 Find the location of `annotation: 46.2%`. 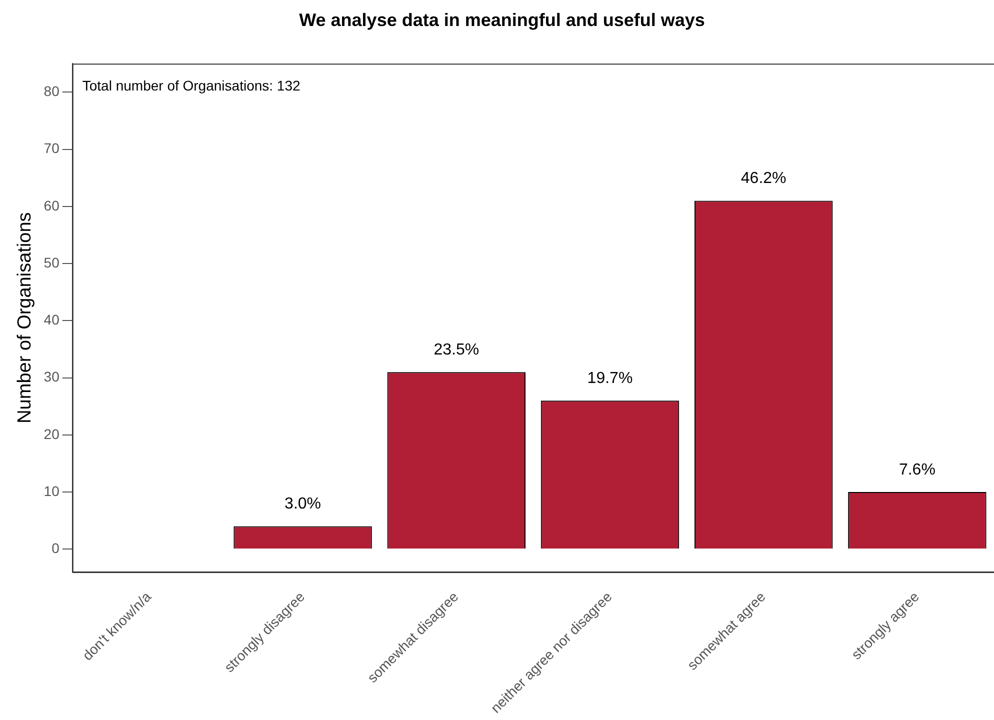

annotation: 46.2% is located at coordinates (763, 179).